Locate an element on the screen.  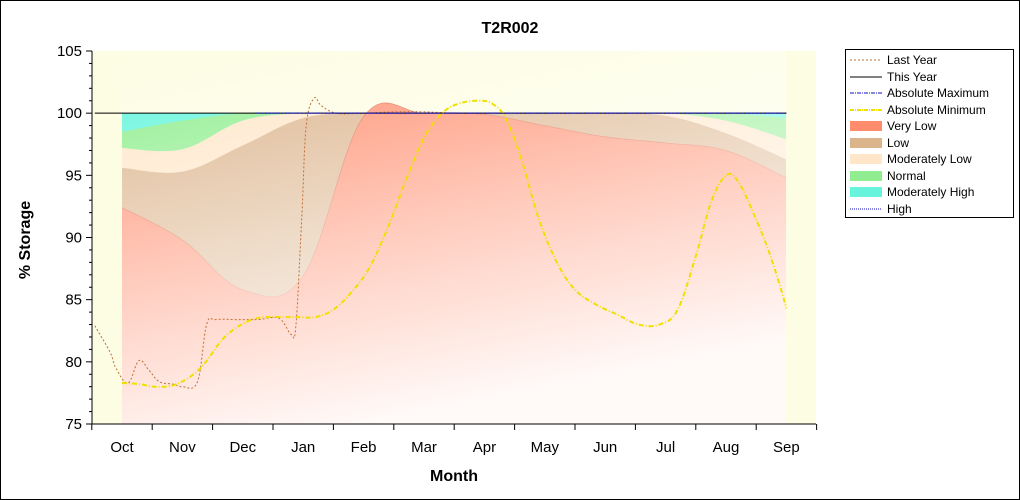
x-tick-label: Oct is located at coordinates (122, 447).